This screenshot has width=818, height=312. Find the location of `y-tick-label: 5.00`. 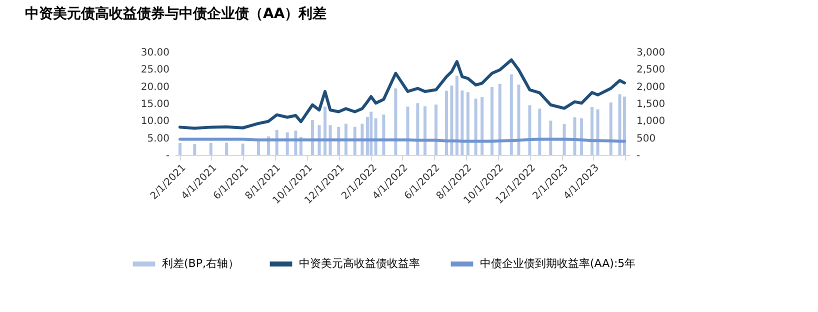

y-tick-label: 5.00 is located at coordinates (158, 138).